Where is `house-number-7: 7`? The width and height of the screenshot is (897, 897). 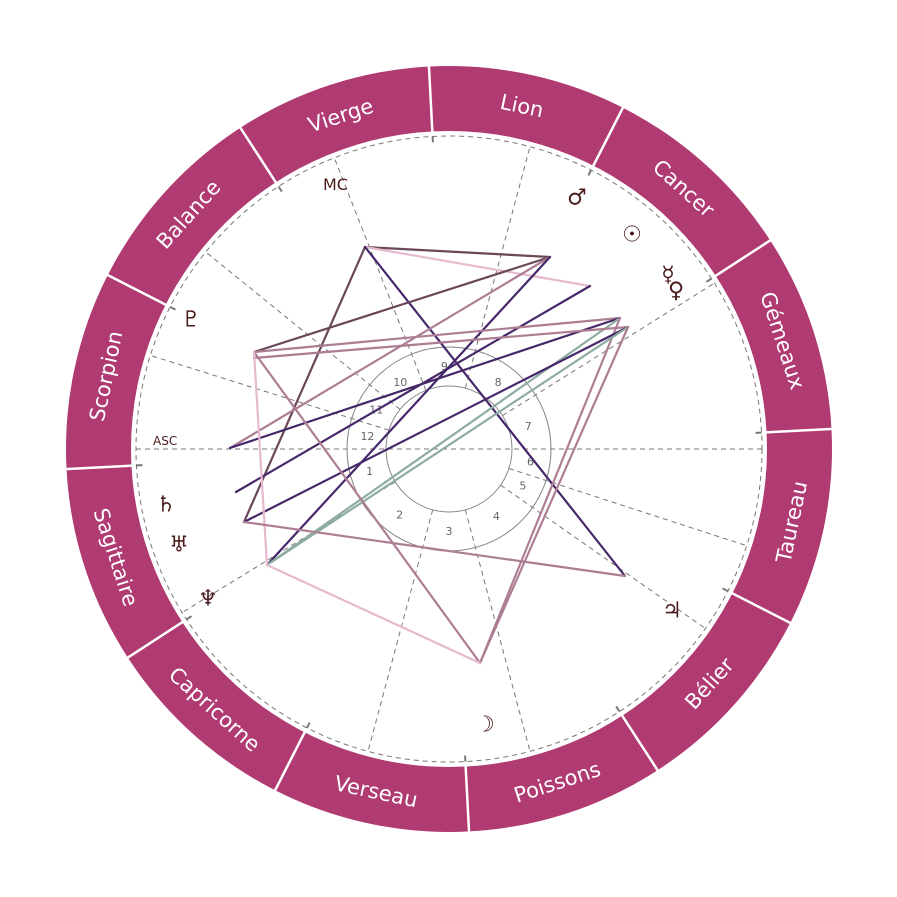 house-number-7: 7 is located at coordinates (528, 426).